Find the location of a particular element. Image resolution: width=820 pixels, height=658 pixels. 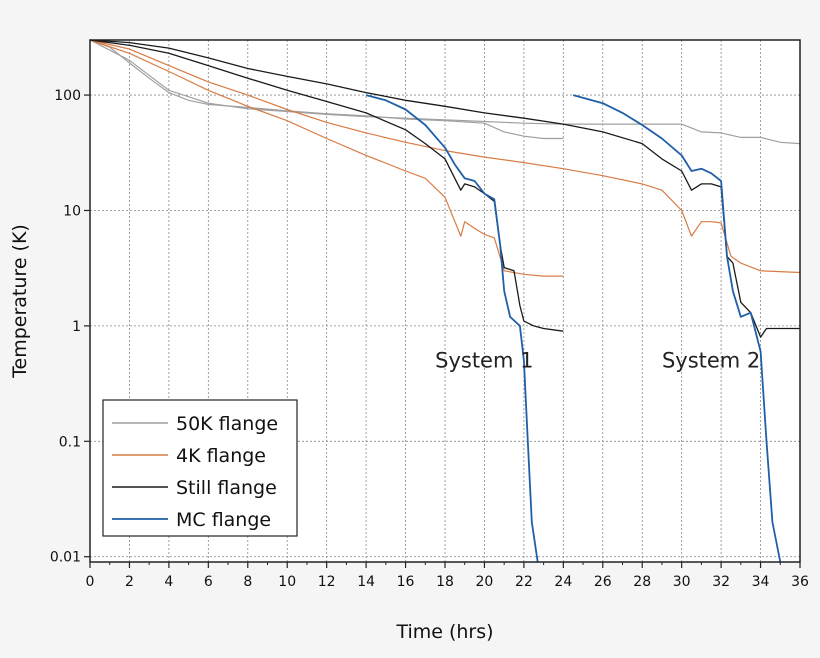

y-axis: 100 10 1 0.1 0.01 is located at coordinates (70, 327).